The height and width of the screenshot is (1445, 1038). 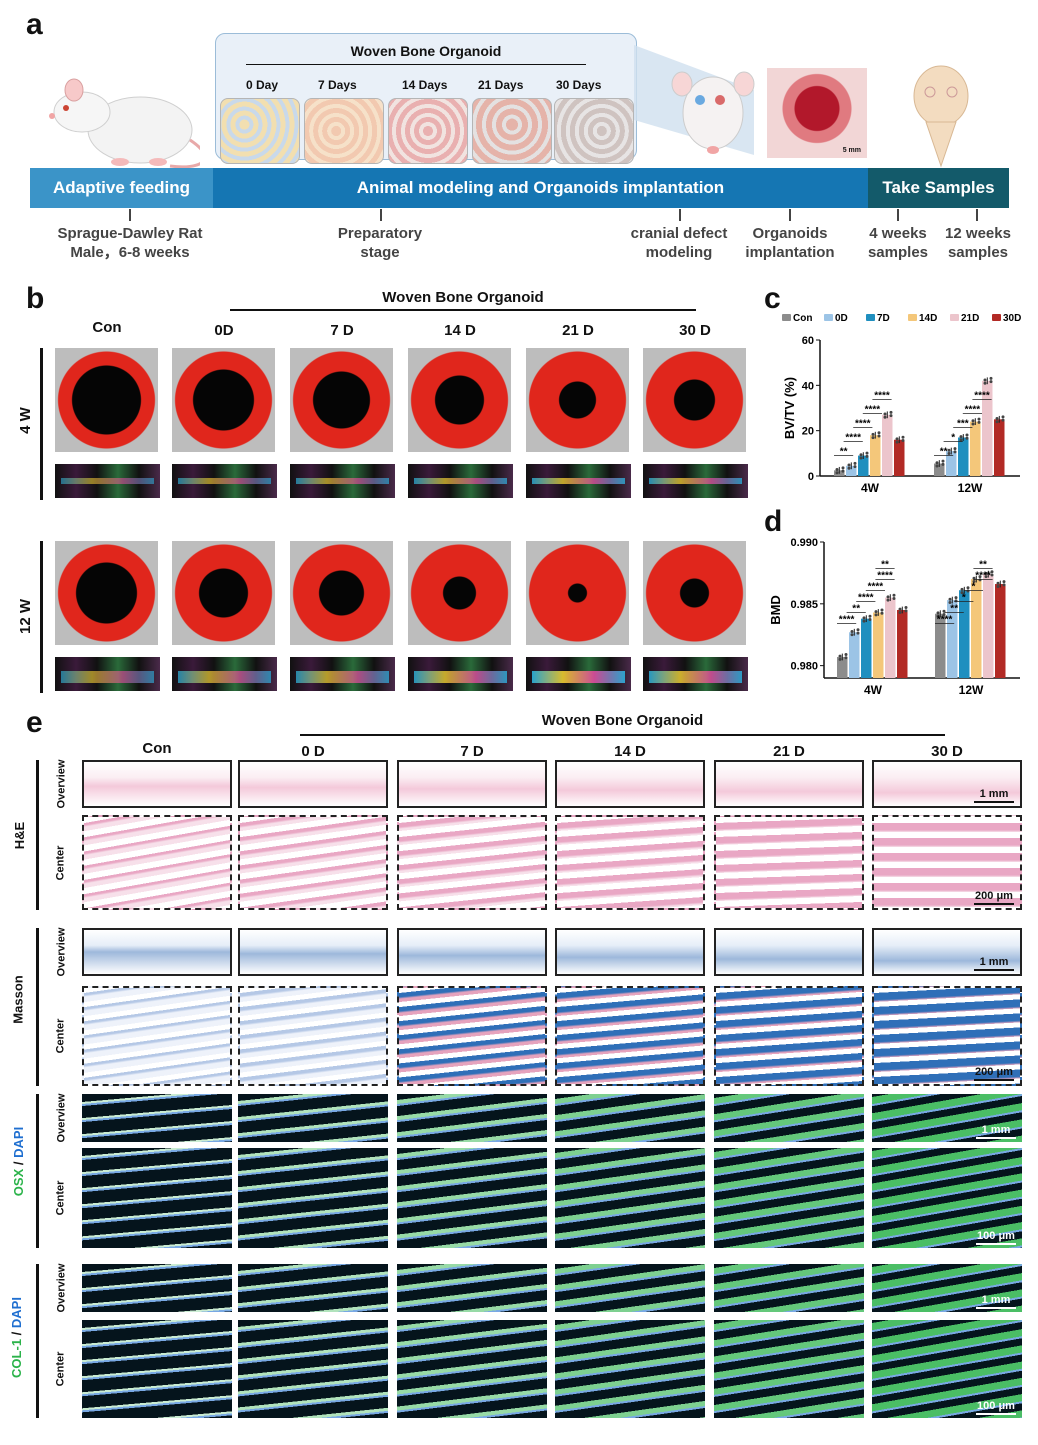 I want to click on stain-osx: OSX, so click(x=19, y=1182).